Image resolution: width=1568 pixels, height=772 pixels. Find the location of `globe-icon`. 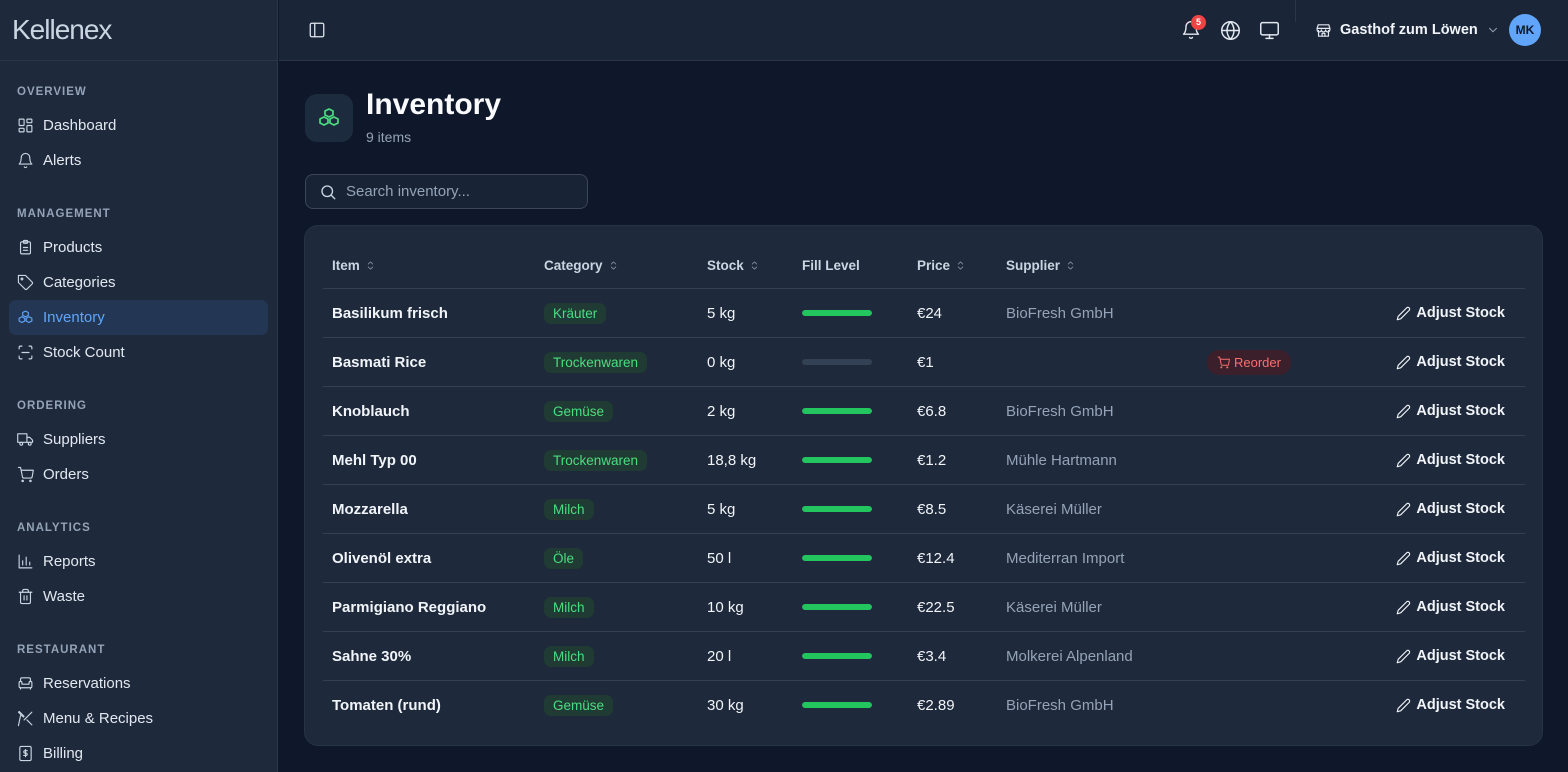

globe-icon is located at coordinates (1230, 30).